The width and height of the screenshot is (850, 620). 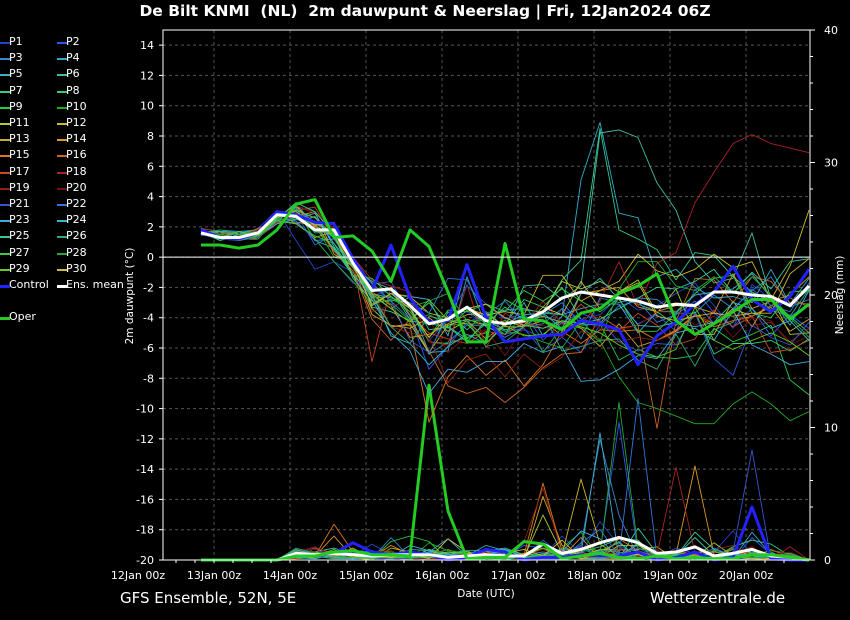 What do you see at coordinates (840, 295) in the screenshot?
I see `y2-axis-label: Neerslag (mm)` at bounding box center [840, 295].